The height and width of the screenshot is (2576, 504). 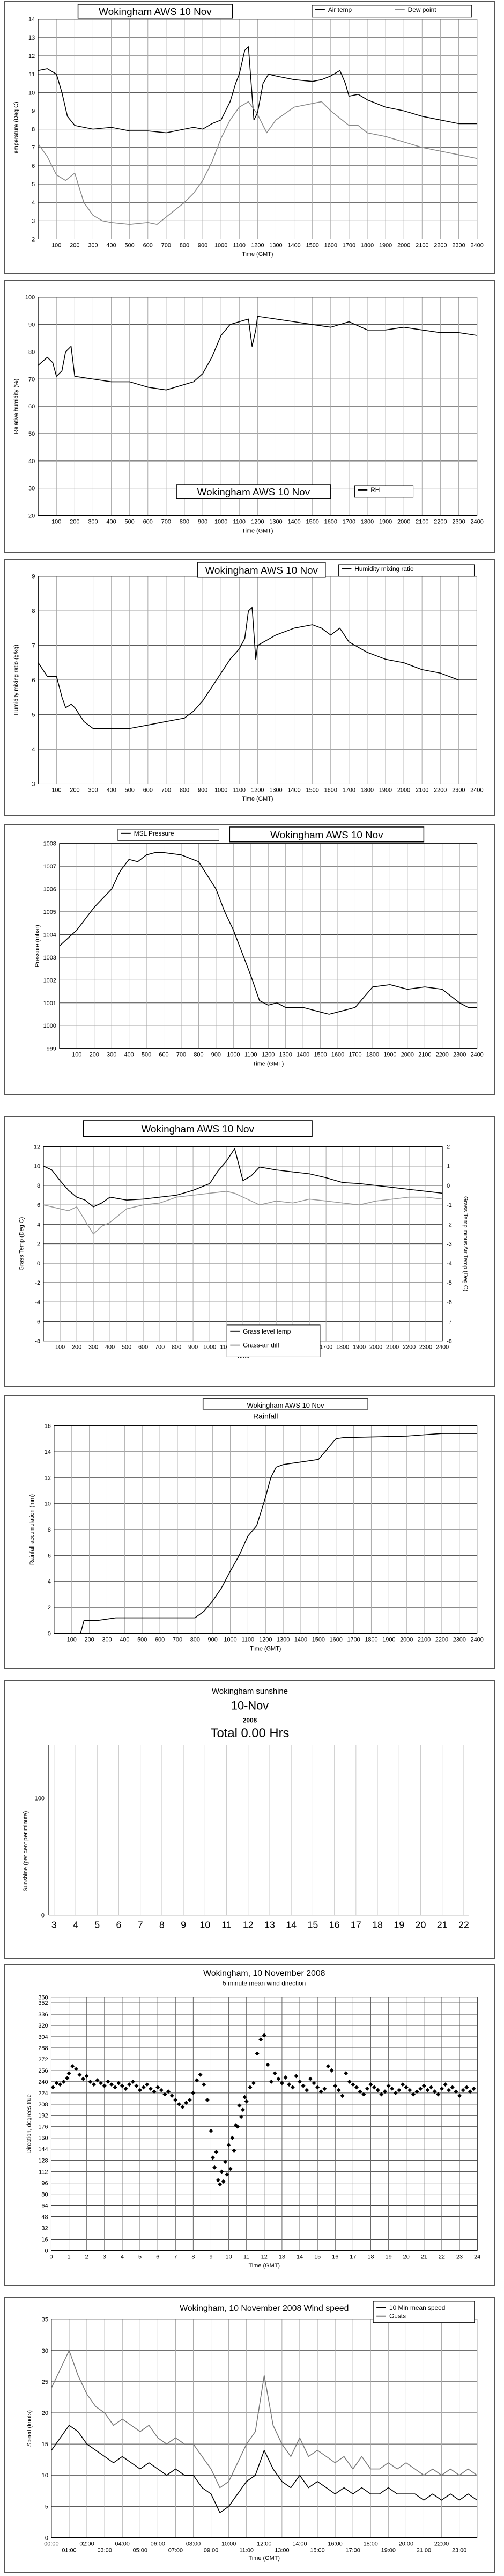 What do you see at coordinates (45, 2320) in the screenshot?
I see `y-tick-label: 35` at bounding box center [45, 2320].